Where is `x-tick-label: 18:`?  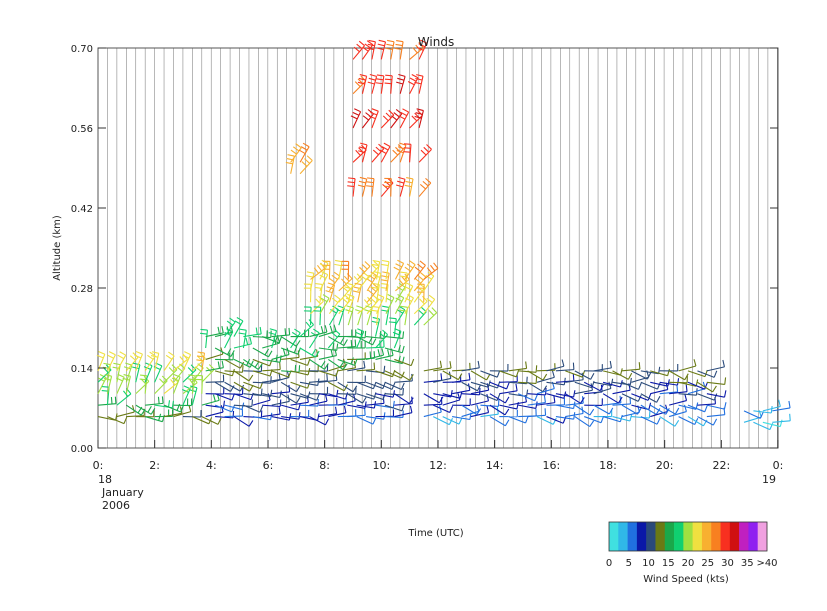
x-tick-label: 18: is located at coordinates (608, 465).